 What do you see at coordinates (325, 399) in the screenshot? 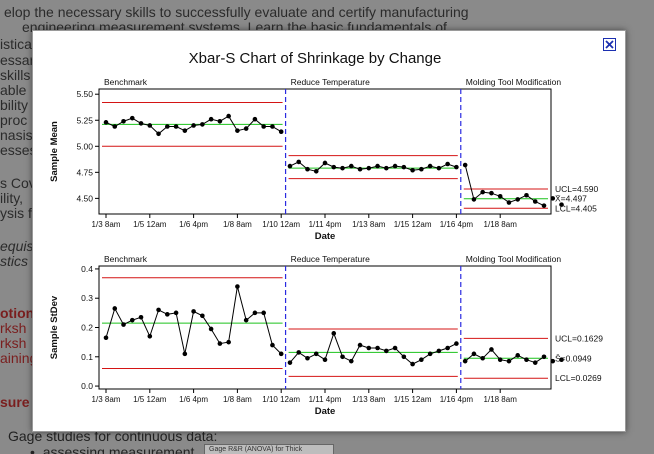
I see `x-tick-label: 1/11 4pm` at bounding box center [325, 399].